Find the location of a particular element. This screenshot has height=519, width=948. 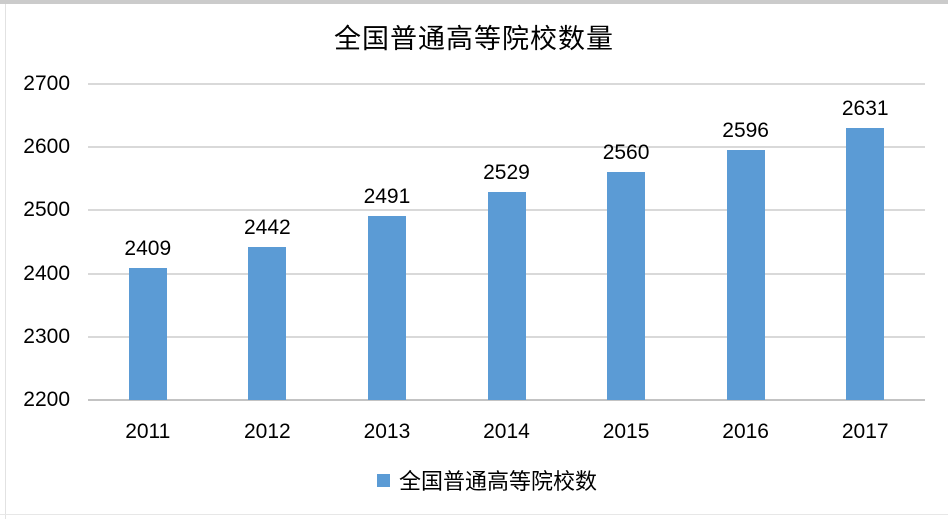

left-border is located at coordinates (5, 261).